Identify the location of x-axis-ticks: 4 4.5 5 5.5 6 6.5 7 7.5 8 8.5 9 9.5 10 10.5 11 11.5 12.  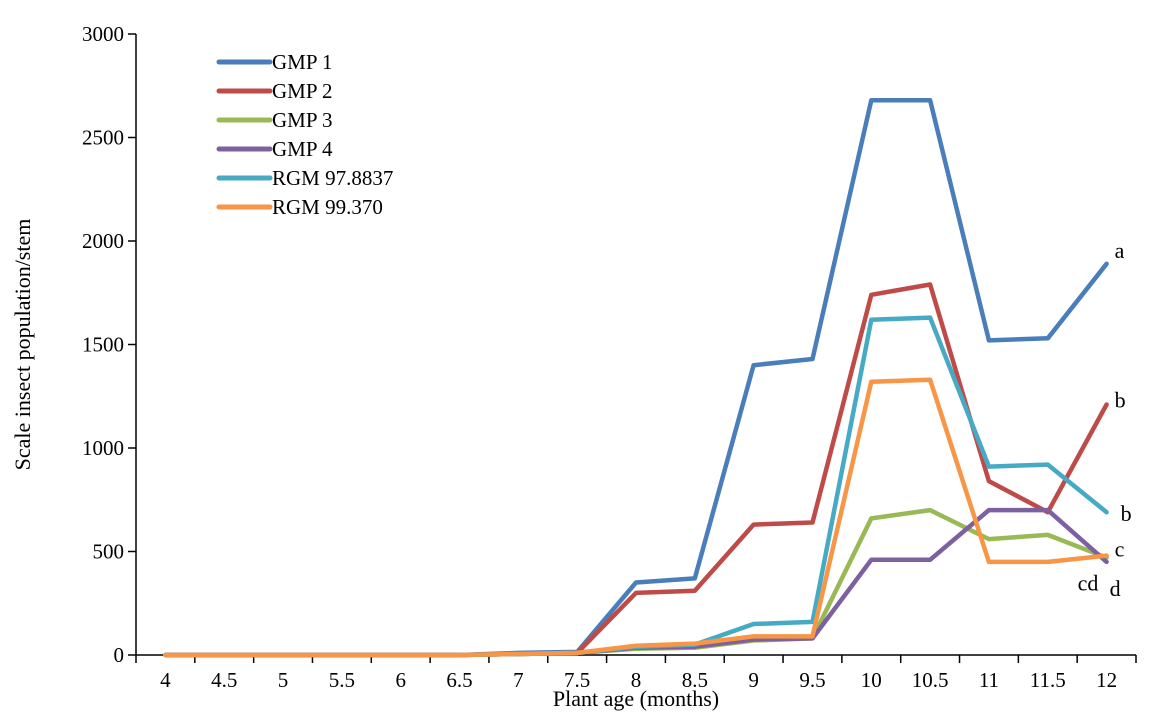
(636, 673).